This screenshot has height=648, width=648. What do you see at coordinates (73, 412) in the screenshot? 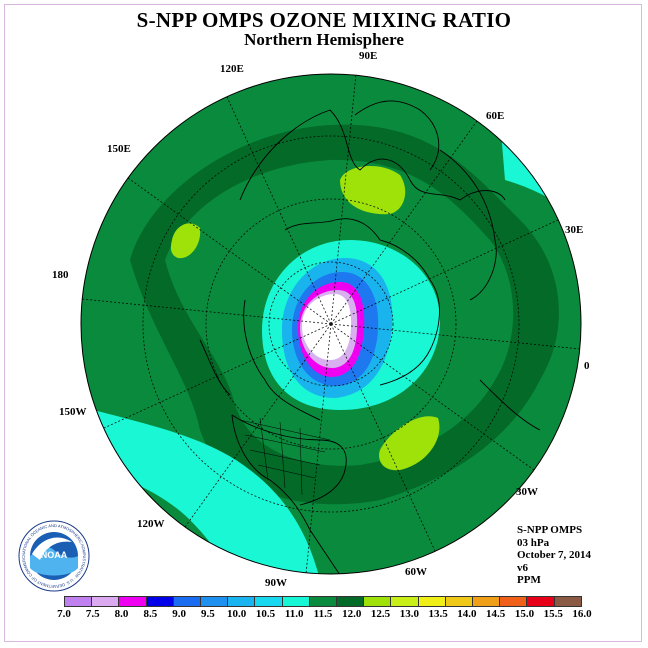
I see `lon-label-150w: 150W` at bounding box center [73, 412].